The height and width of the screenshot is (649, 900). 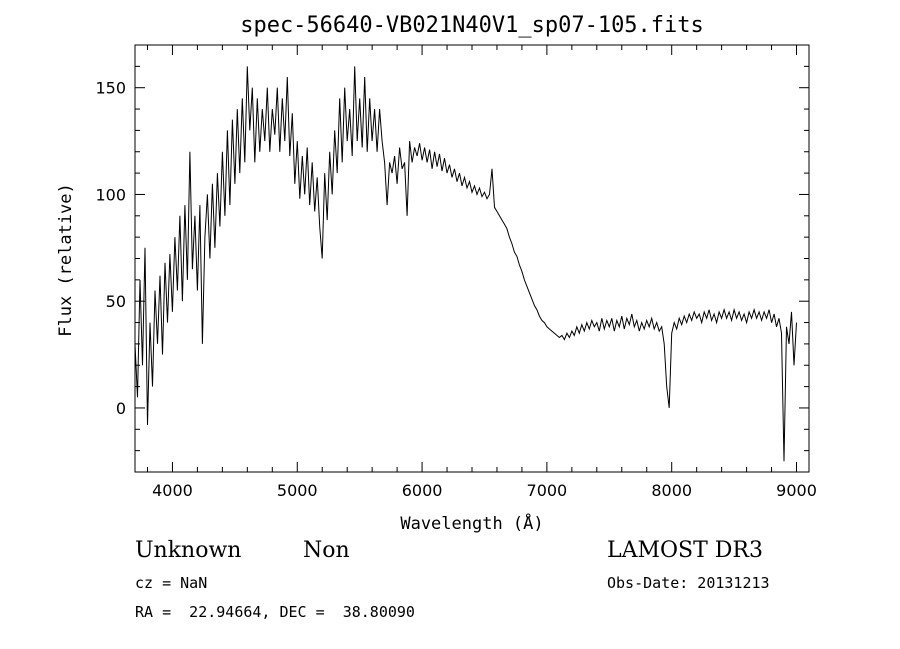 What do you see at coordinates (796, 490) in the screenshot?
I see `x-tick-label: 9000` at bounding box center [796, 490].